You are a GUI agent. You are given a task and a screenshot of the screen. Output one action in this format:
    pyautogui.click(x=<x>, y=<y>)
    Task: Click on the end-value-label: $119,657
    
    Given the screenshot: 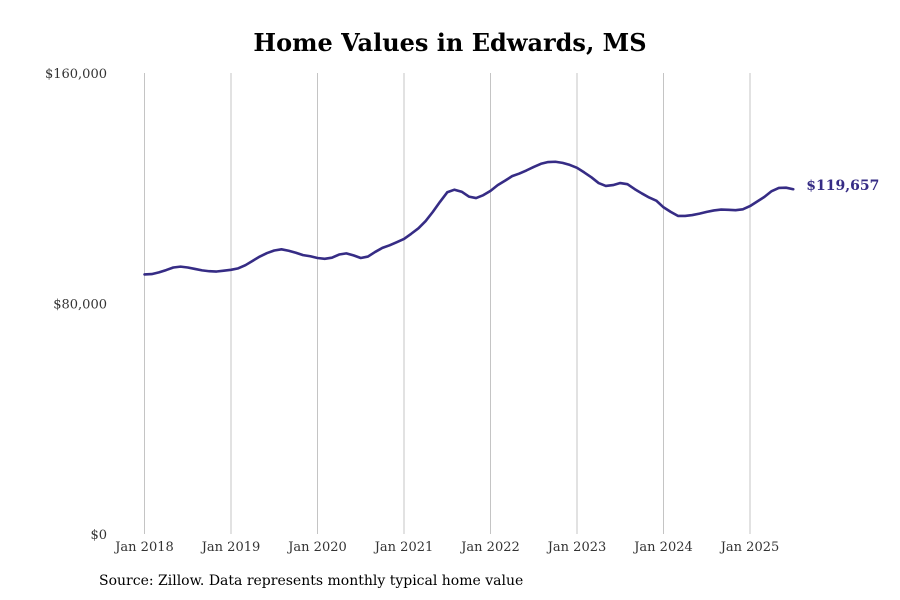 What is the action you would take?
    pyautogui.click(x=842, y=186)
    